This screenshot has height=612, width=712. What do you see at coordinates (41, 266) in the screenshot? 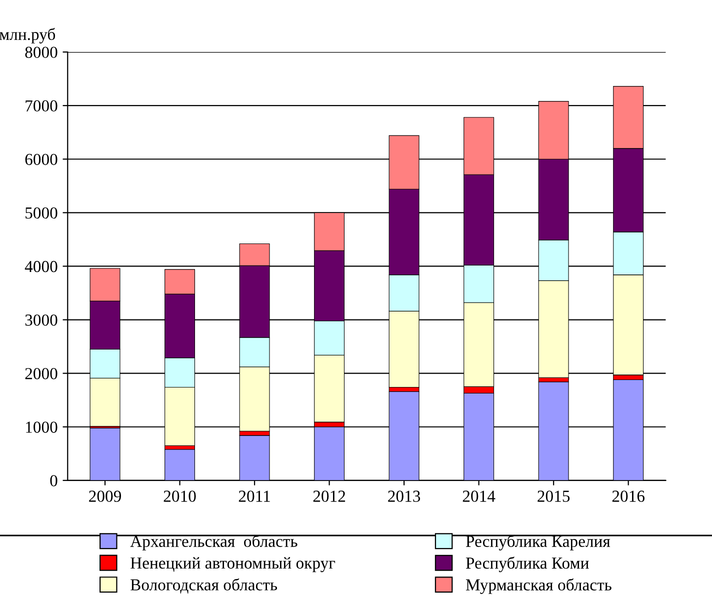
I see `y-tick-label: 4000` at bounding box center [41, 266].